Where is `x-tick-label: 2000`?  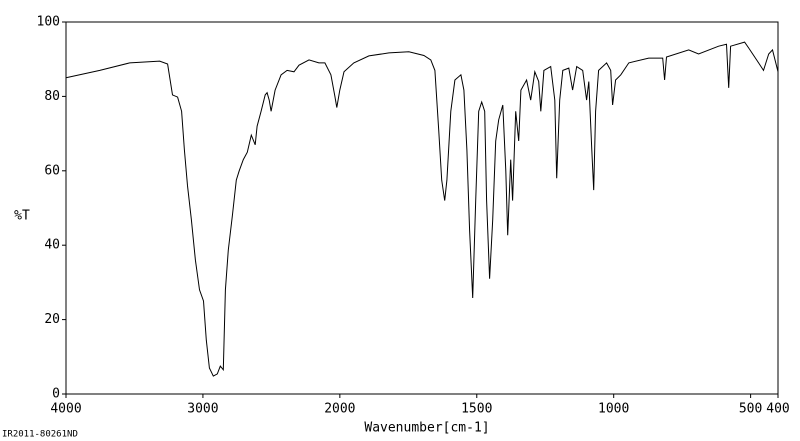 x-tick-label: 2000 is located at coordinates (339, 409).